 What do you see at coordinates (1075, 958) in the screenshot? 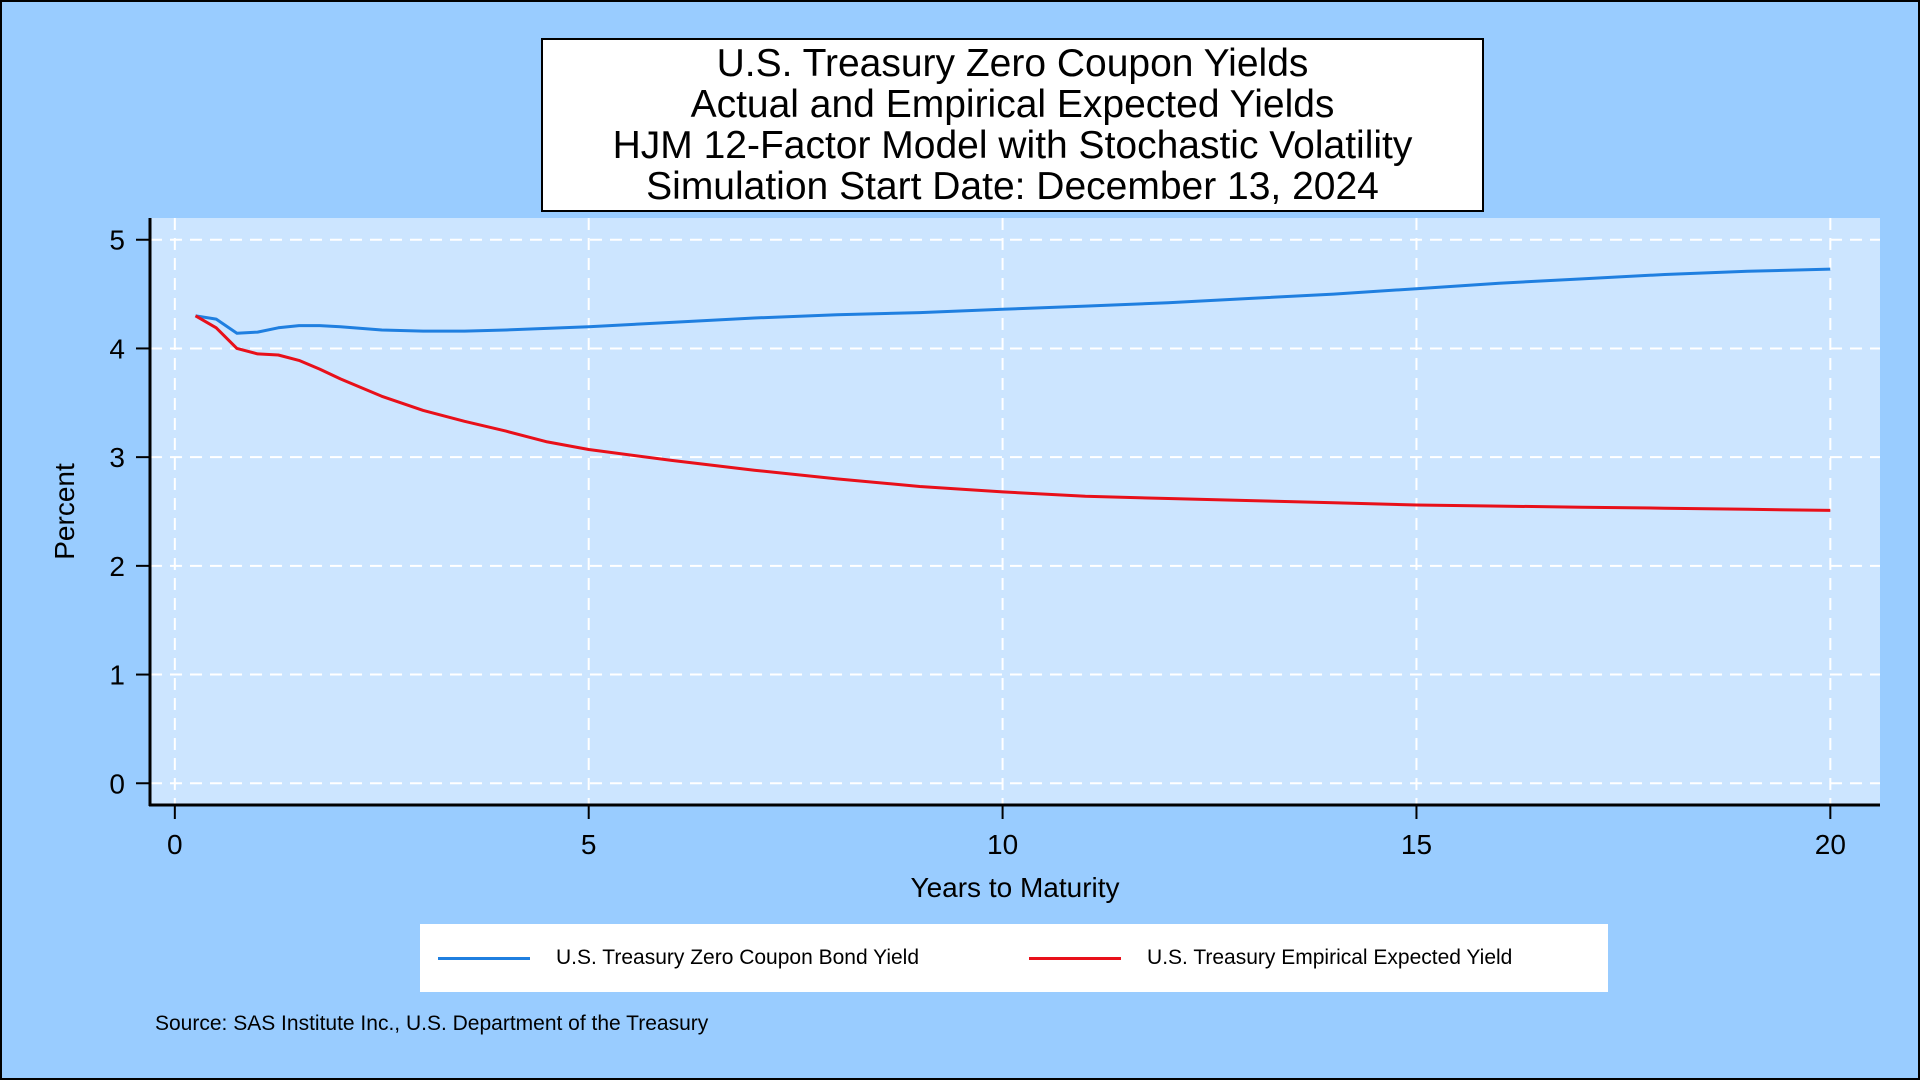
I see `legend-swatch-expected` at bounding box center [1075, 958].